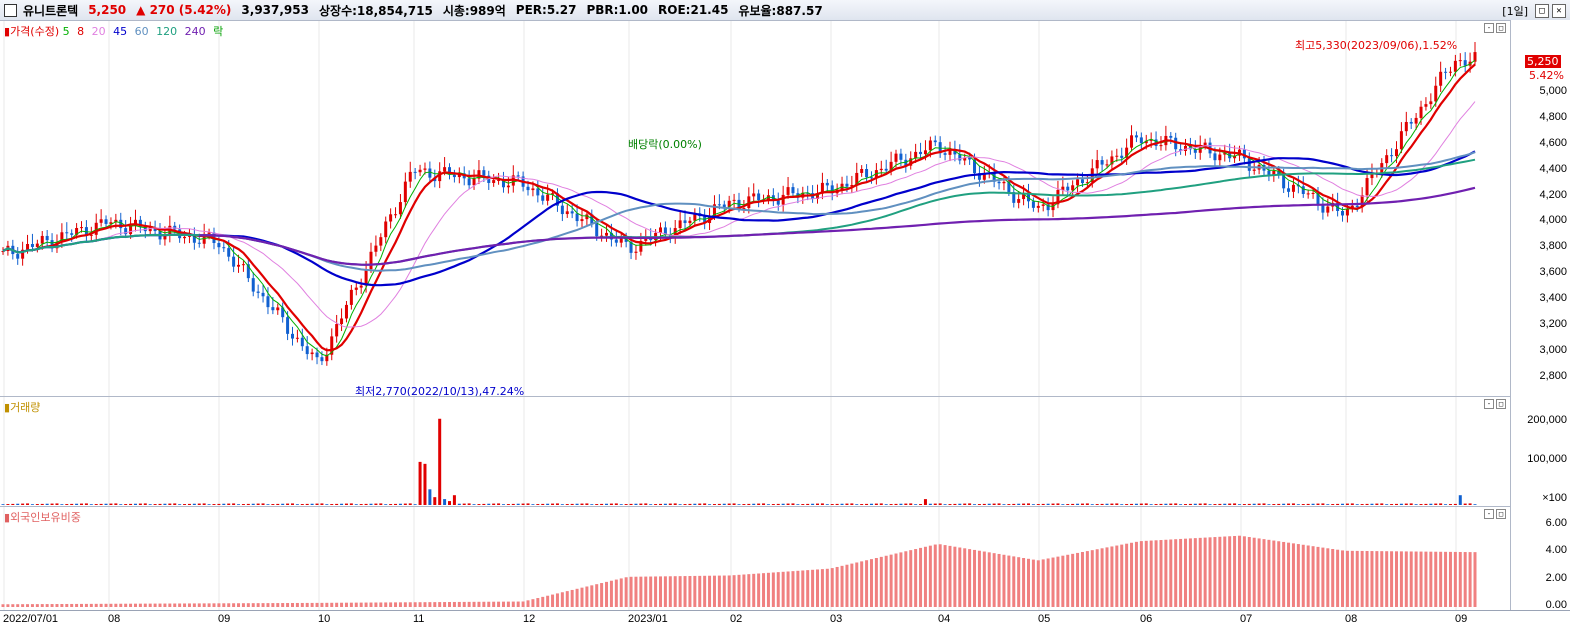  I want to click on volume-legend-title: 거래량, so click(25, 407).